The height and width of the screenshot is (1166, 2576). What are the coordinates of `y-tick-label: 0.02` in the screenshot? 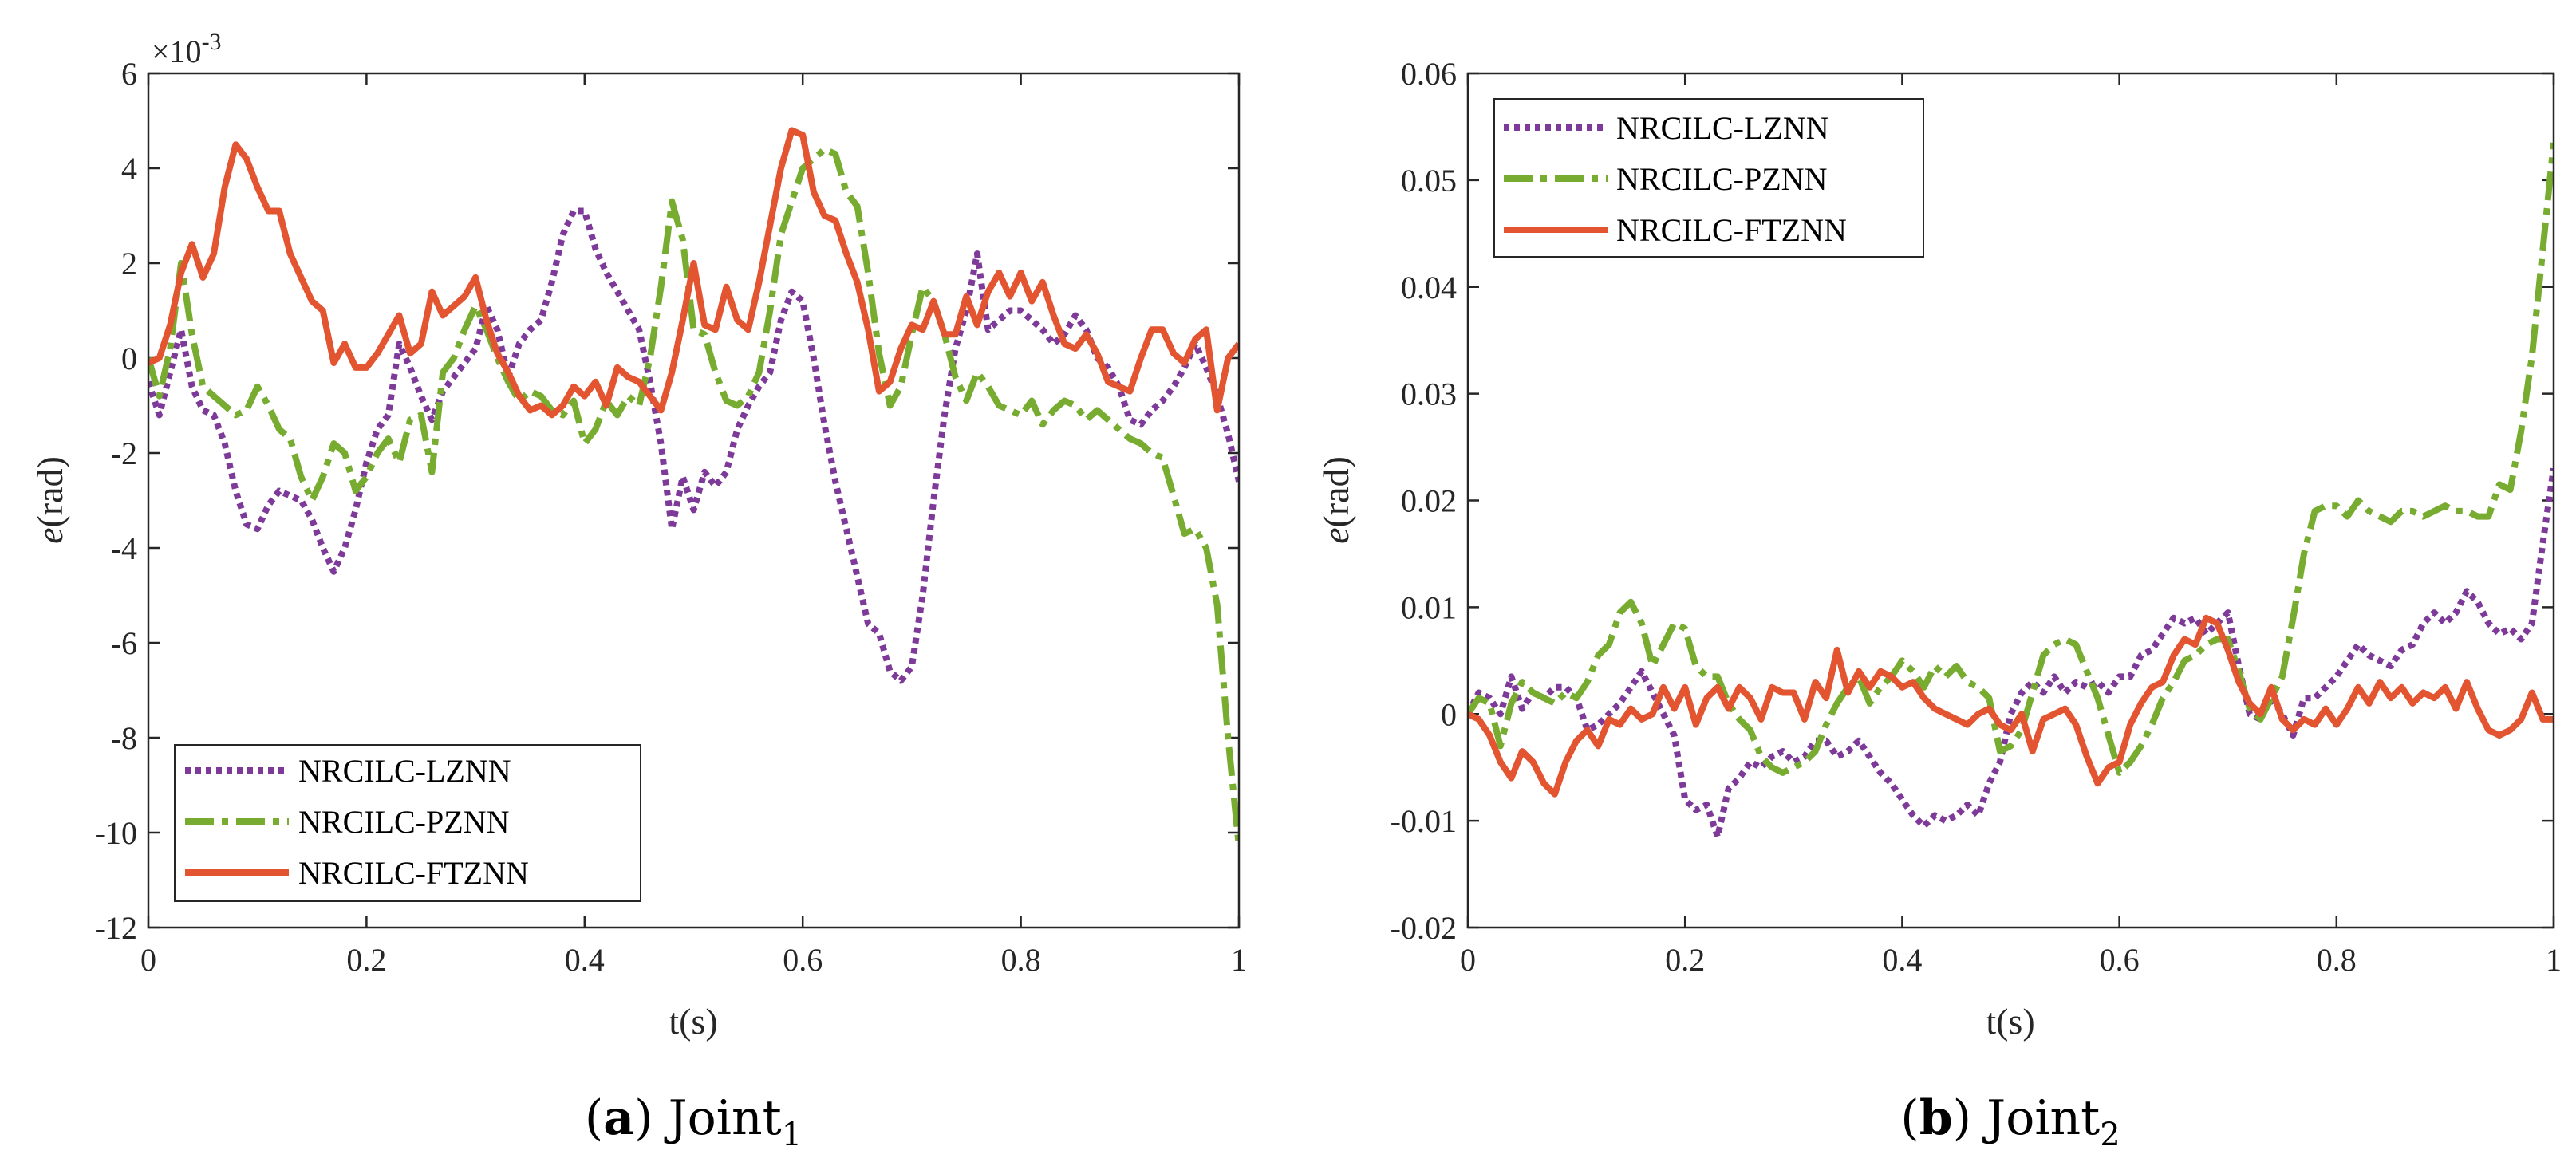 It's located at (1429, 501).